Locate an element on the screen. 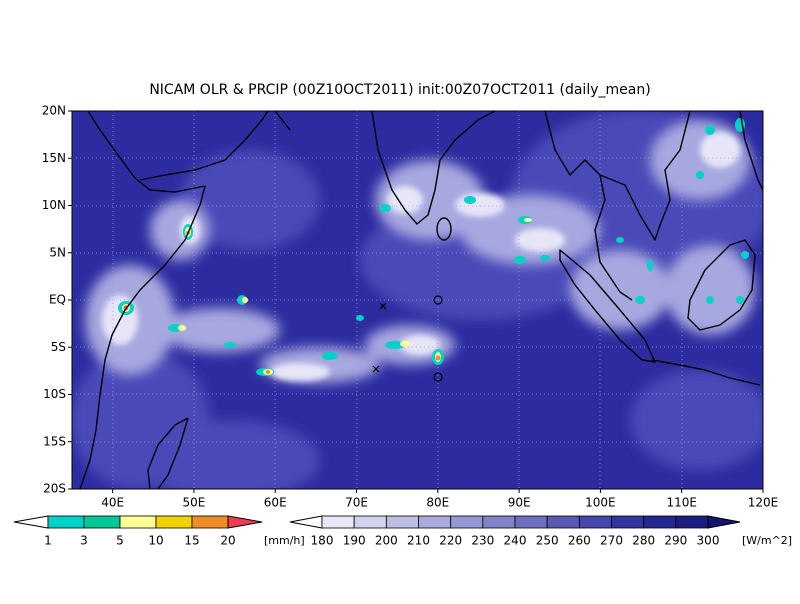  colorbar-label: 280 is located at coordinates (643, 541).